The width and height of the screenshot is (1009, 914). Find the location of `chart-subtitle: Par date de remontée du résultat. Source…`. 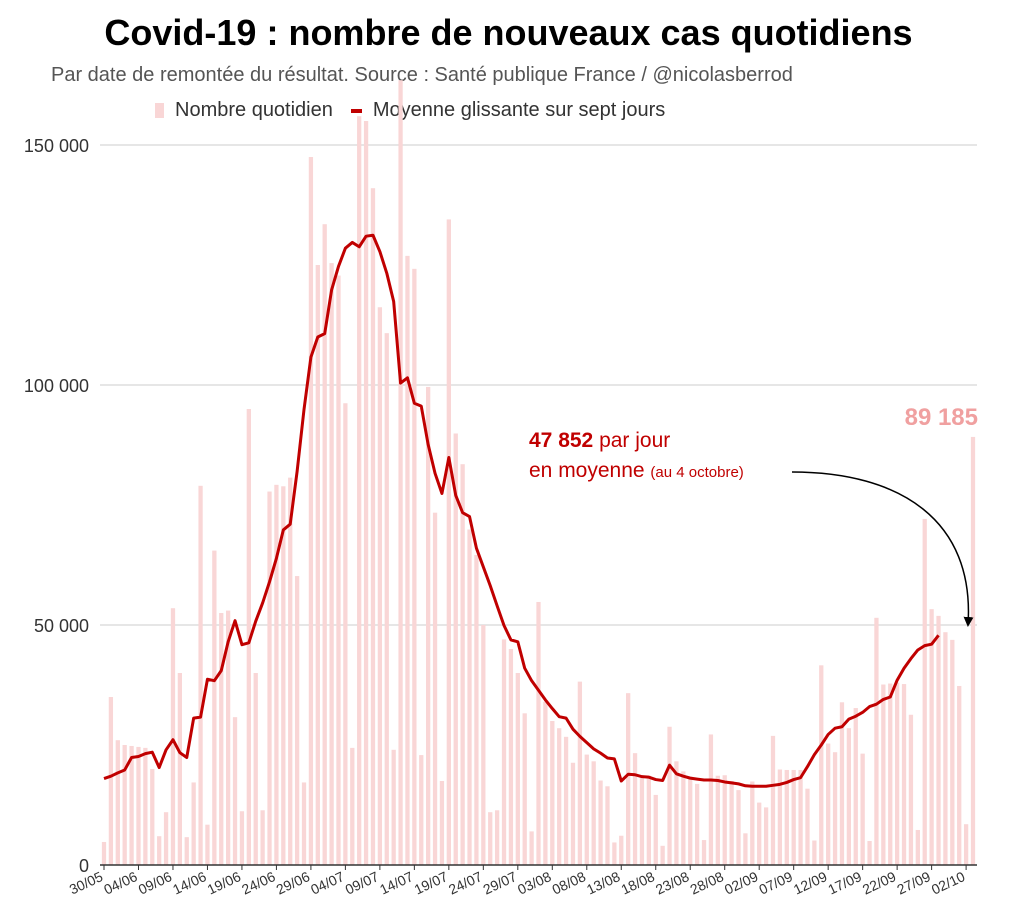

chart-subtitle: Par date de remontée du résultat. Source… is located at coordinates (422, 75).